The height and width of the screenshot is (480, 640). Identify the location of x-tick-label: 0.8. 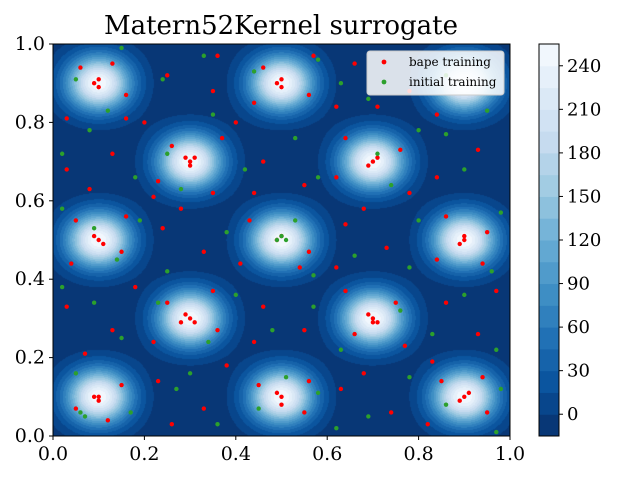
(418, 454).